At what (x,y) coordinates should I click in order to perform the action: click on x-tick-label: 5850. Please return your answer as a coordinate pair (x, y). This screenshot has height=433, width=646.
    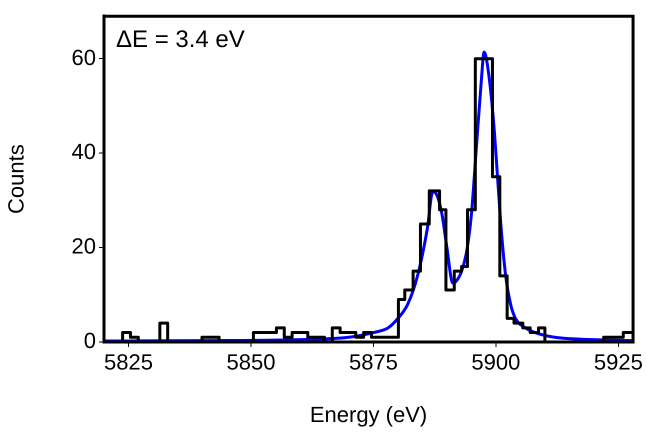
    Looking at the image, I should click on (251, 361).